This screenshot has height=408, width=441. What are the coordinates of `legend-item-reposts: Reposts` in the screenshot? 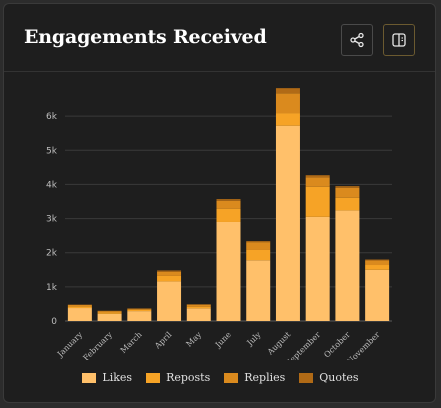 It's located at (178, 377).